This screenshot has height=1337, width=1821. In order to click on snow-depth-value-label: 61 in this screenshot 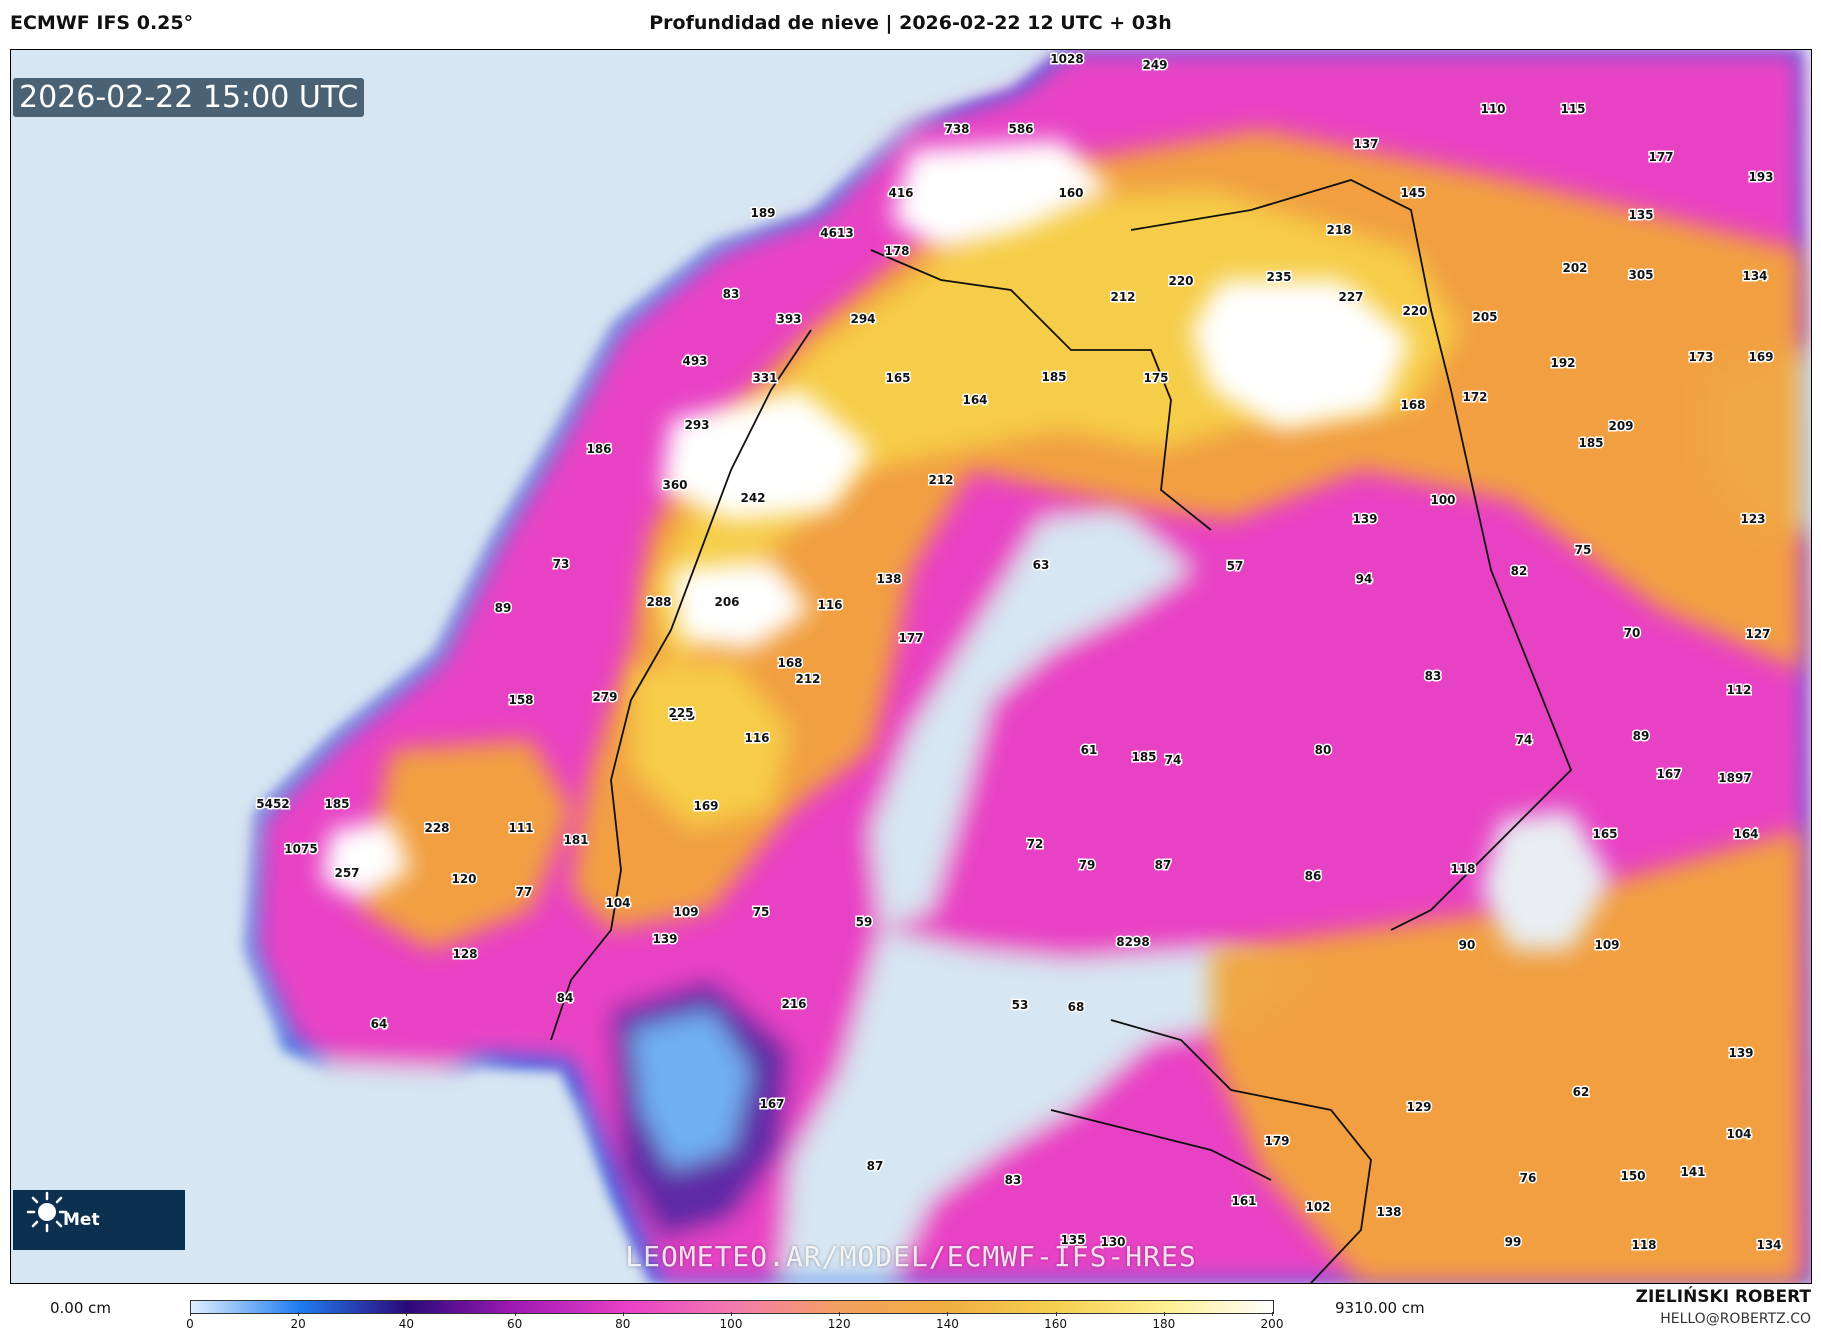, I will do `click(1089, 750)`.